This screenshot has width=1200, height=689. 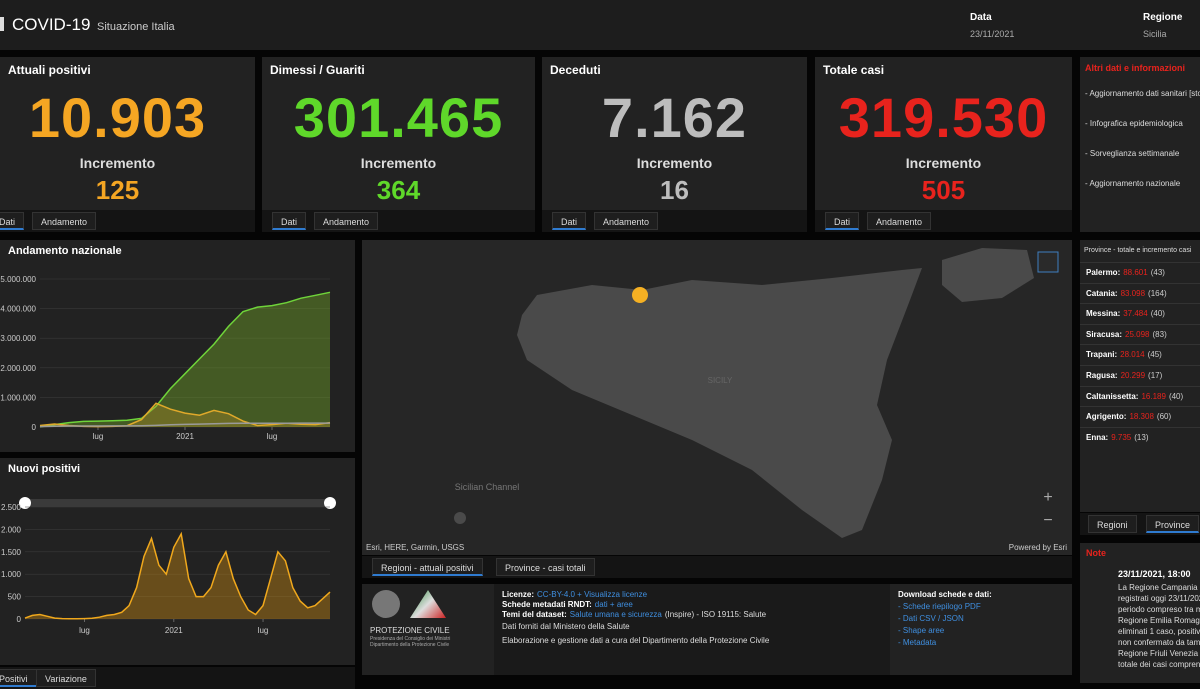 What do you see at coordinates (921, 630) in the screenshot?
I see `download-link: - Shape aree` at bounding box center [921, 630].